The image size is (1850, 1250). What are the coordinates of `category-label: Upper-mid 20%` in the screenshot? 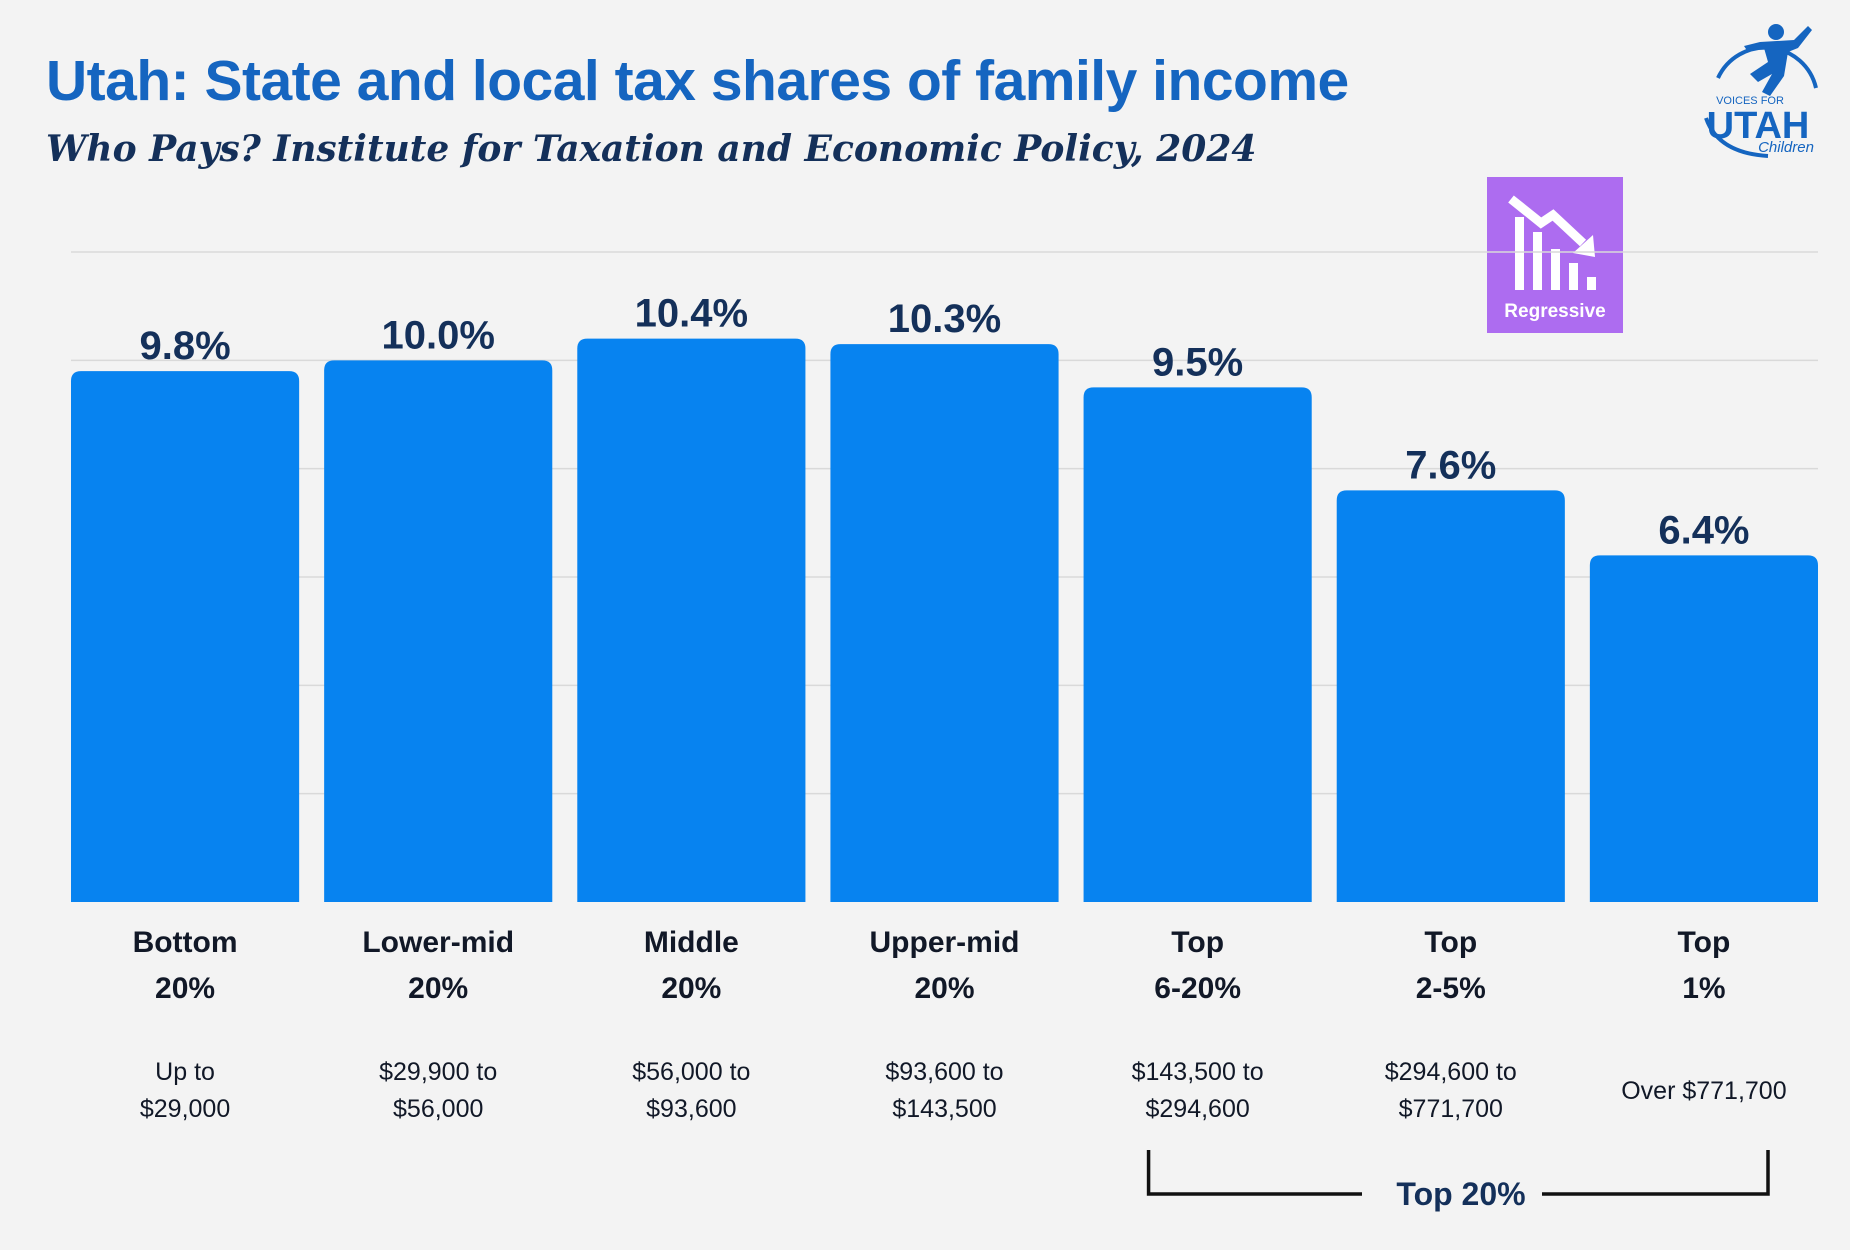 It's located at (945, 966).